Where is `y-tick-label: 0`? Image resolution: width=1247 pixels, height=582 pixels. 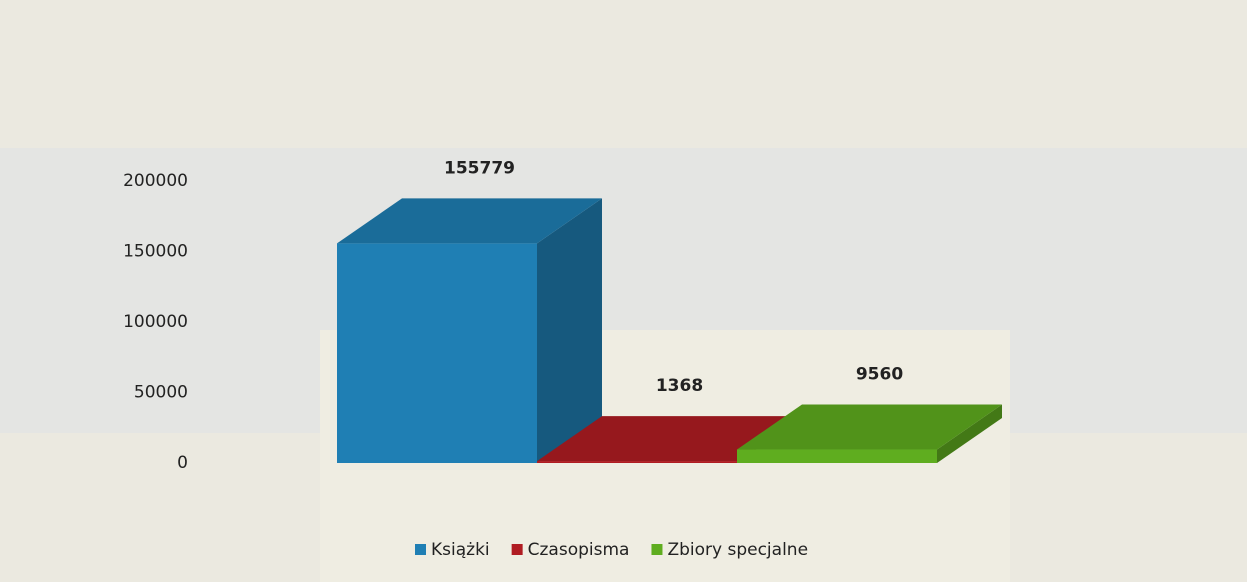
y-tick-label: 0 is located at coordinates (182, 463).